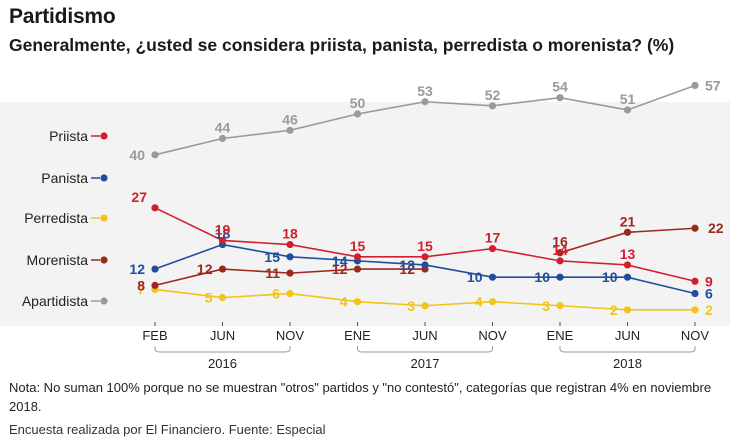 The height and width of the screenshot is (443, 730). What do you see at coordinates (358, 103) in the screenshot?
I see `data-label-apartidista: 50` at bounding box center [358, 103].